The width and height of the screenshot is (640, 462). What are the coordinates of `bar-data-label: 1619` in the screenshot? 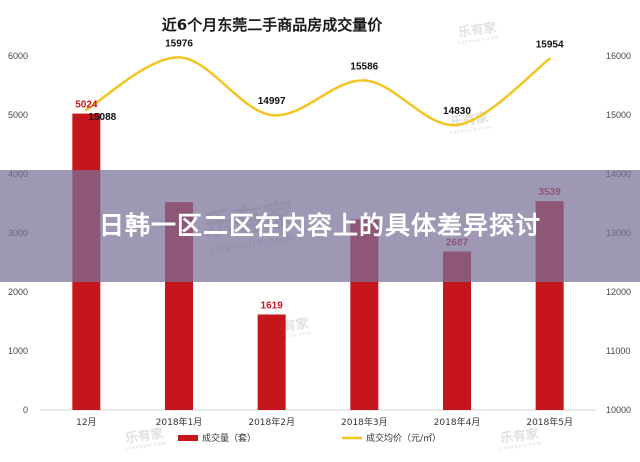 It's located at (272, 305).